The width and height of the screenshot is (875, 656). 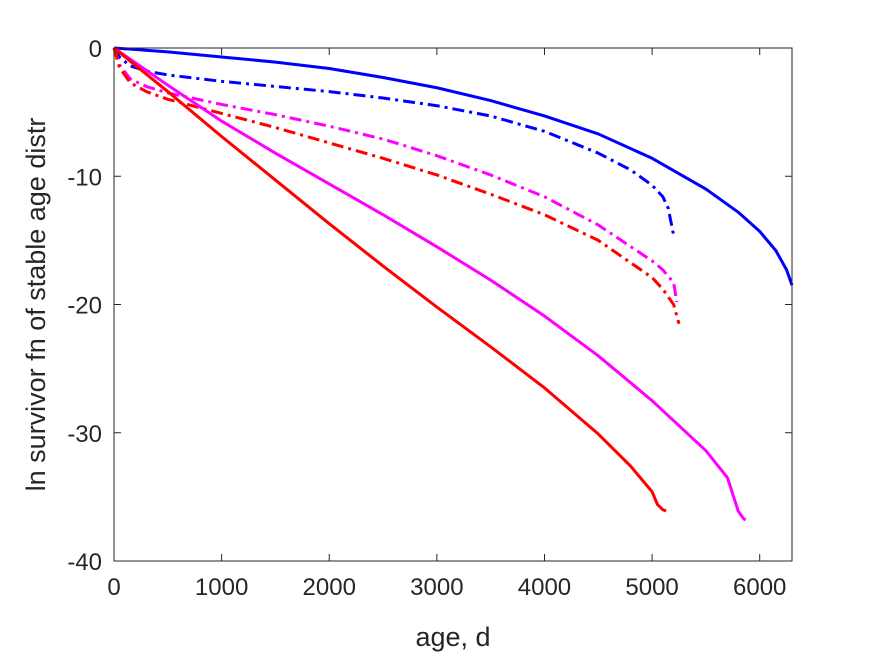 I want to click on x-tick-label: 6000, so click(x=759, y=587).